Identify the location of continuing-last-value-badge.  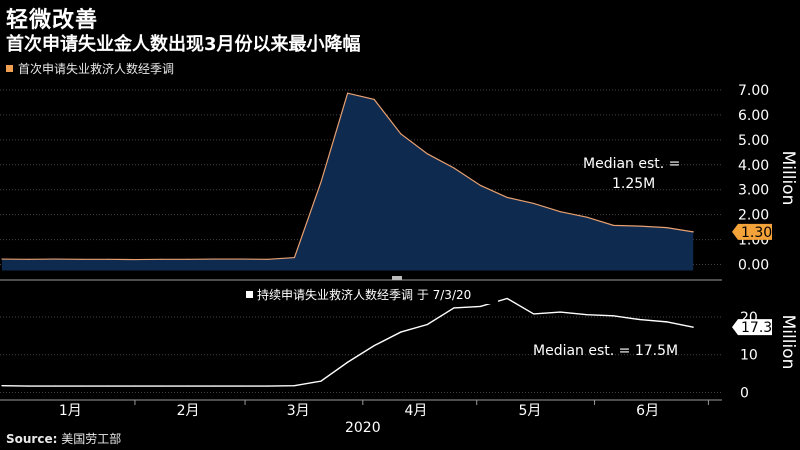
(752, 327).